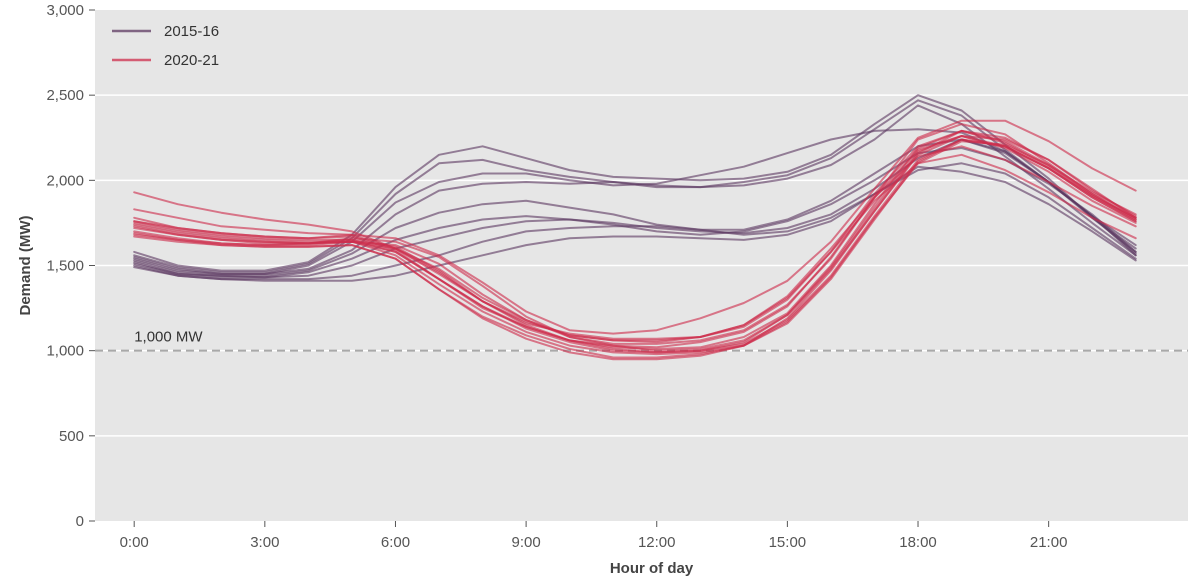 Image resolution: width=1199 pixels, height=577 pixels. What do you see at coordinates (526, 542) in the screenshot?
I see `x-tick-label: 9:00` at bounding box center [526, 542].